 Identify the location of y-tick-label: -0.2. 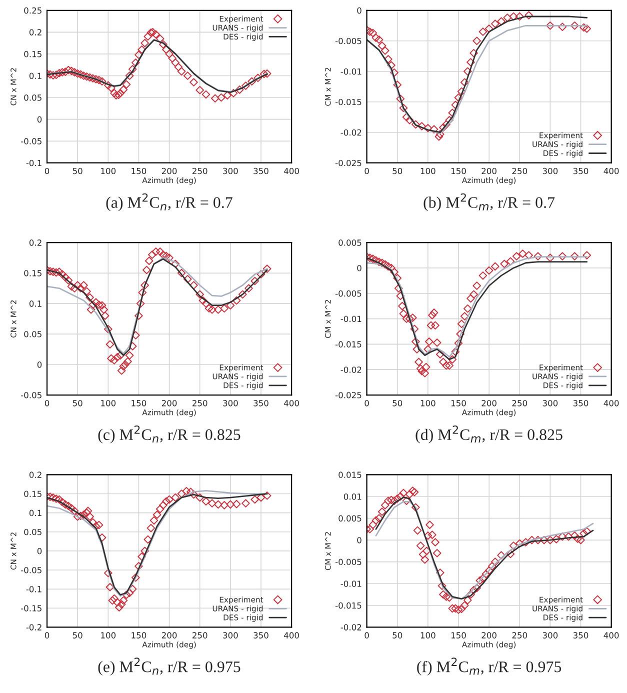
(34, 627).